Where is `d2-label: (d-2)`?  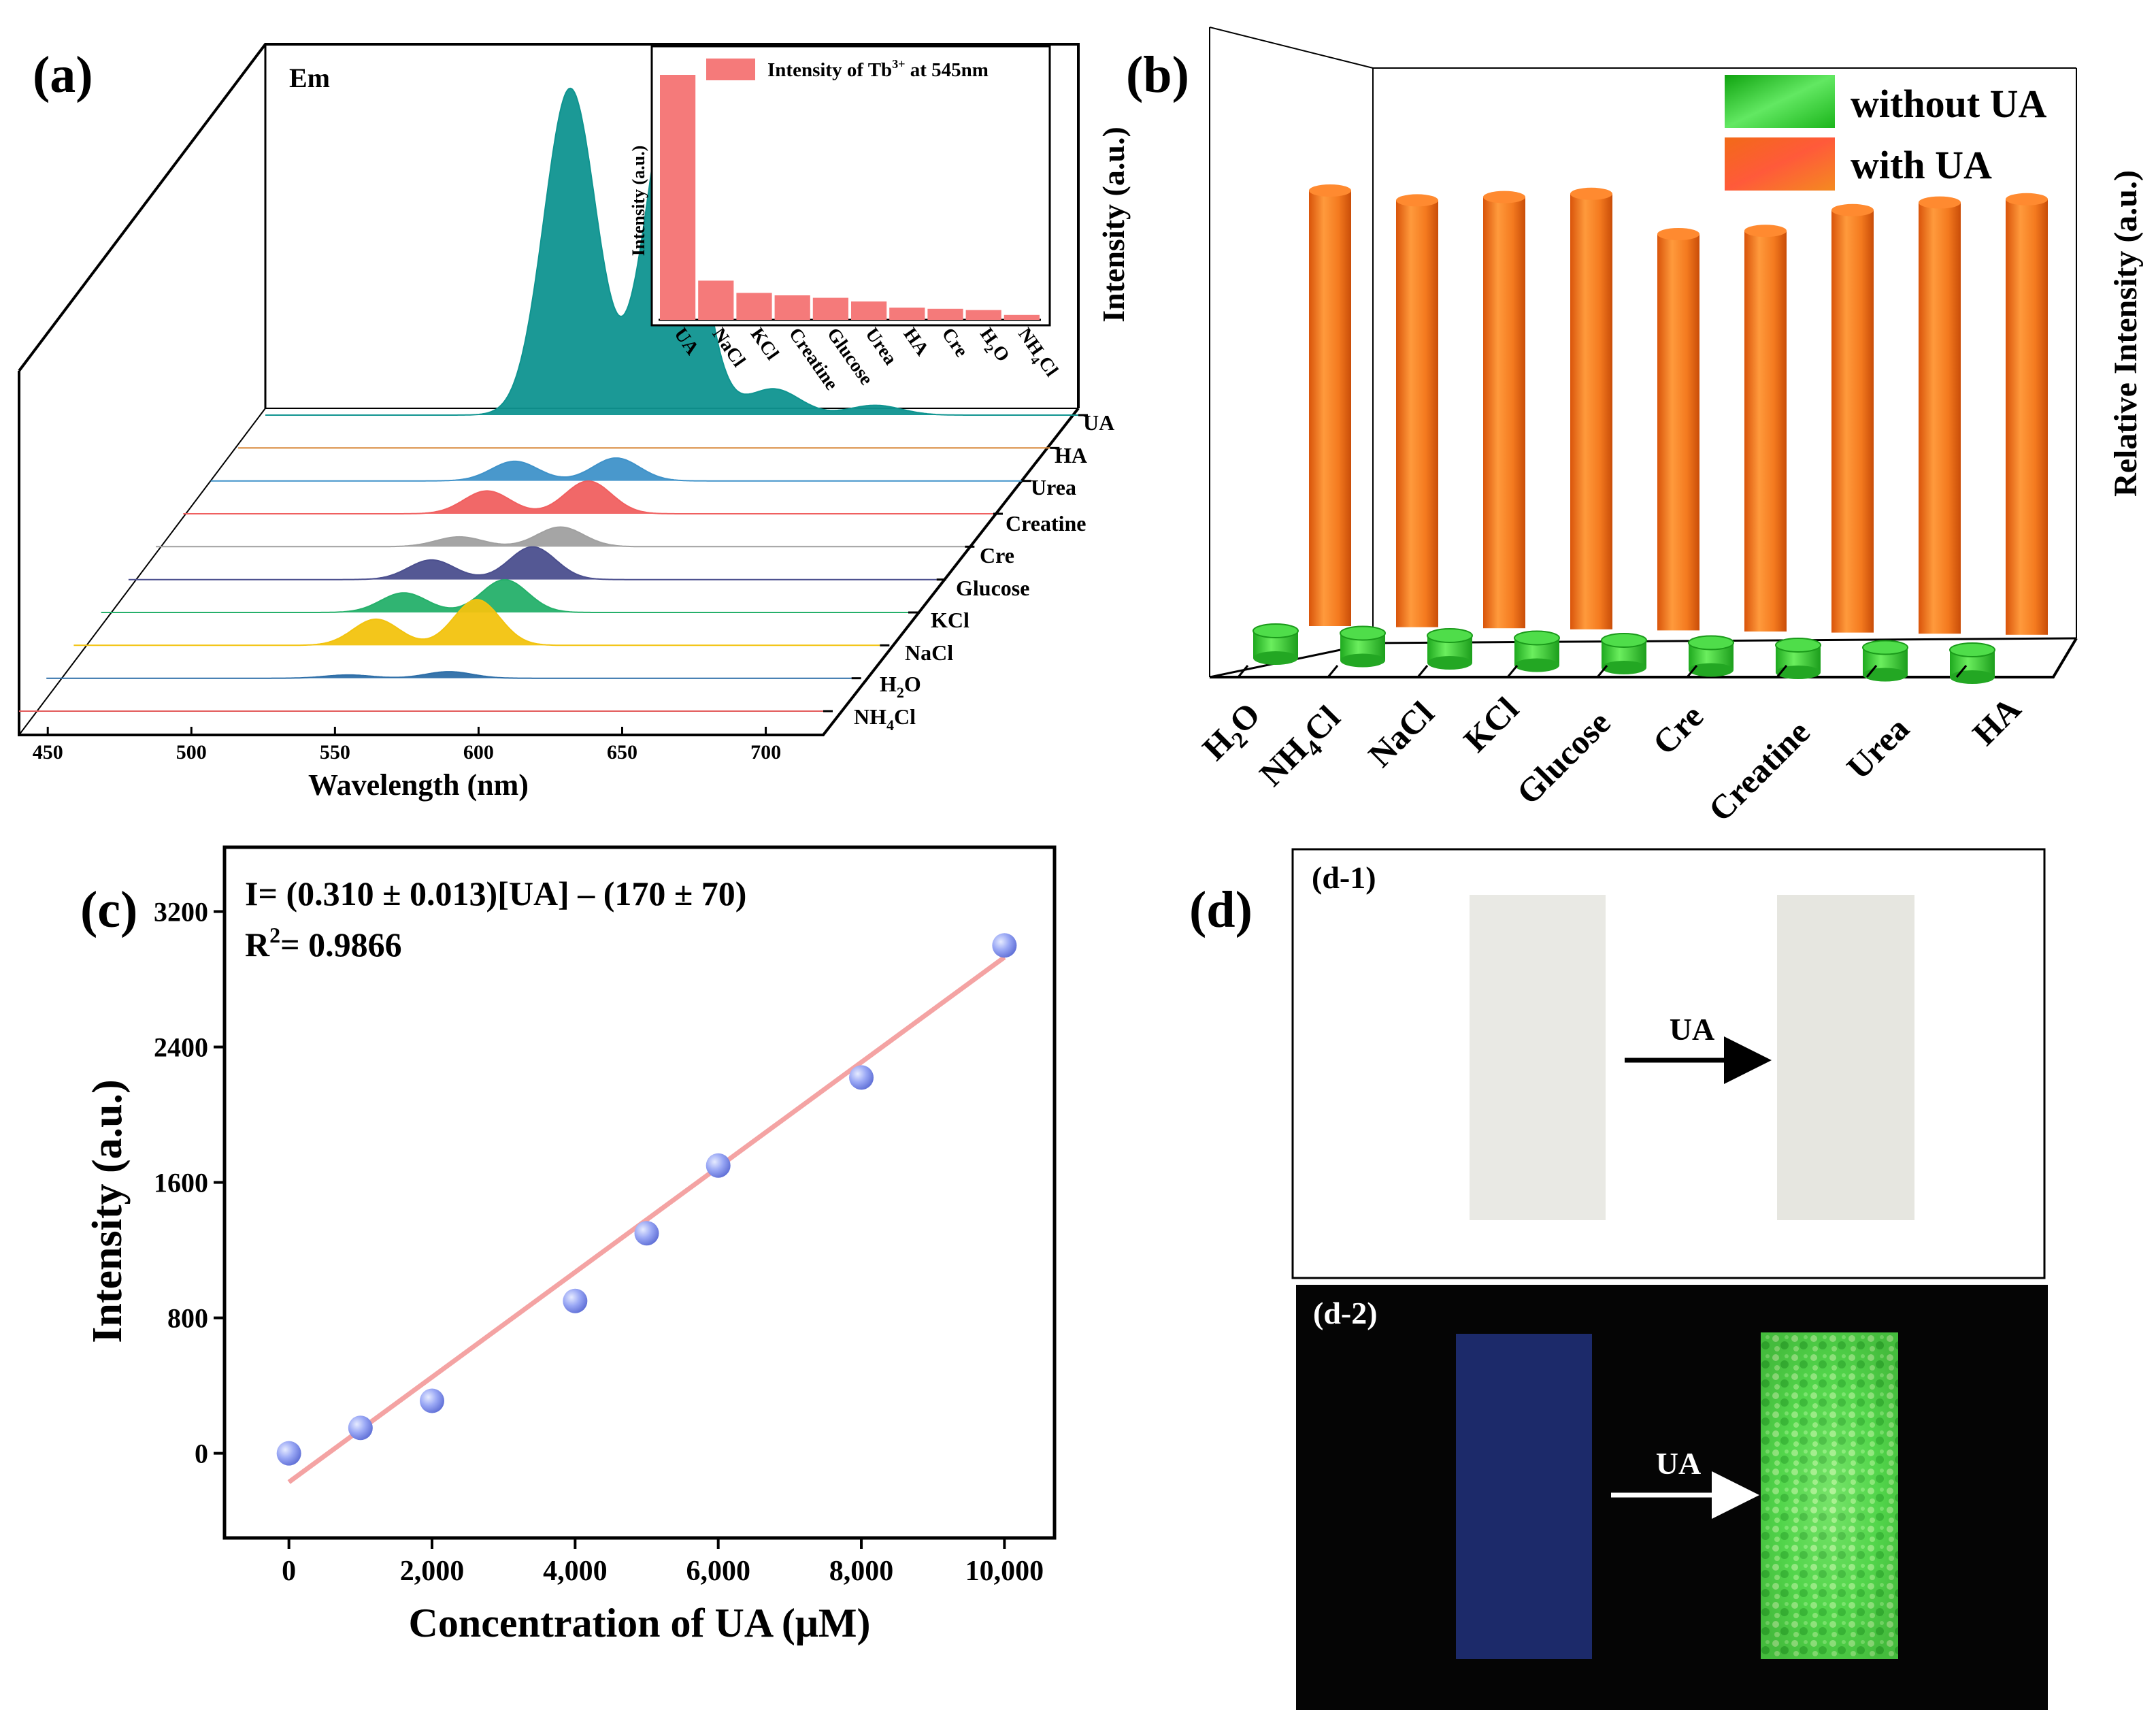 d2-label: (d-2) is located at coordinates (1345, 1313).